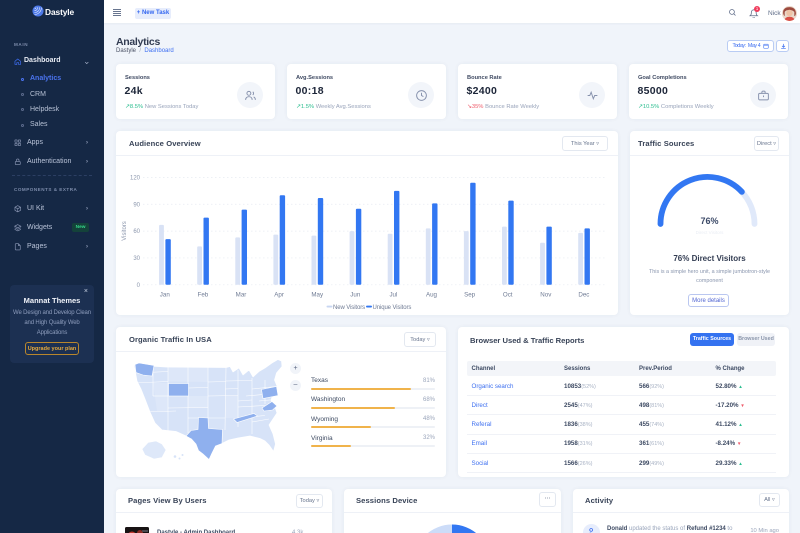  What do you see at coordinates (203, 295) in the screenshot?
I see `svg-text: Feb` at bounding box center [203, 295].